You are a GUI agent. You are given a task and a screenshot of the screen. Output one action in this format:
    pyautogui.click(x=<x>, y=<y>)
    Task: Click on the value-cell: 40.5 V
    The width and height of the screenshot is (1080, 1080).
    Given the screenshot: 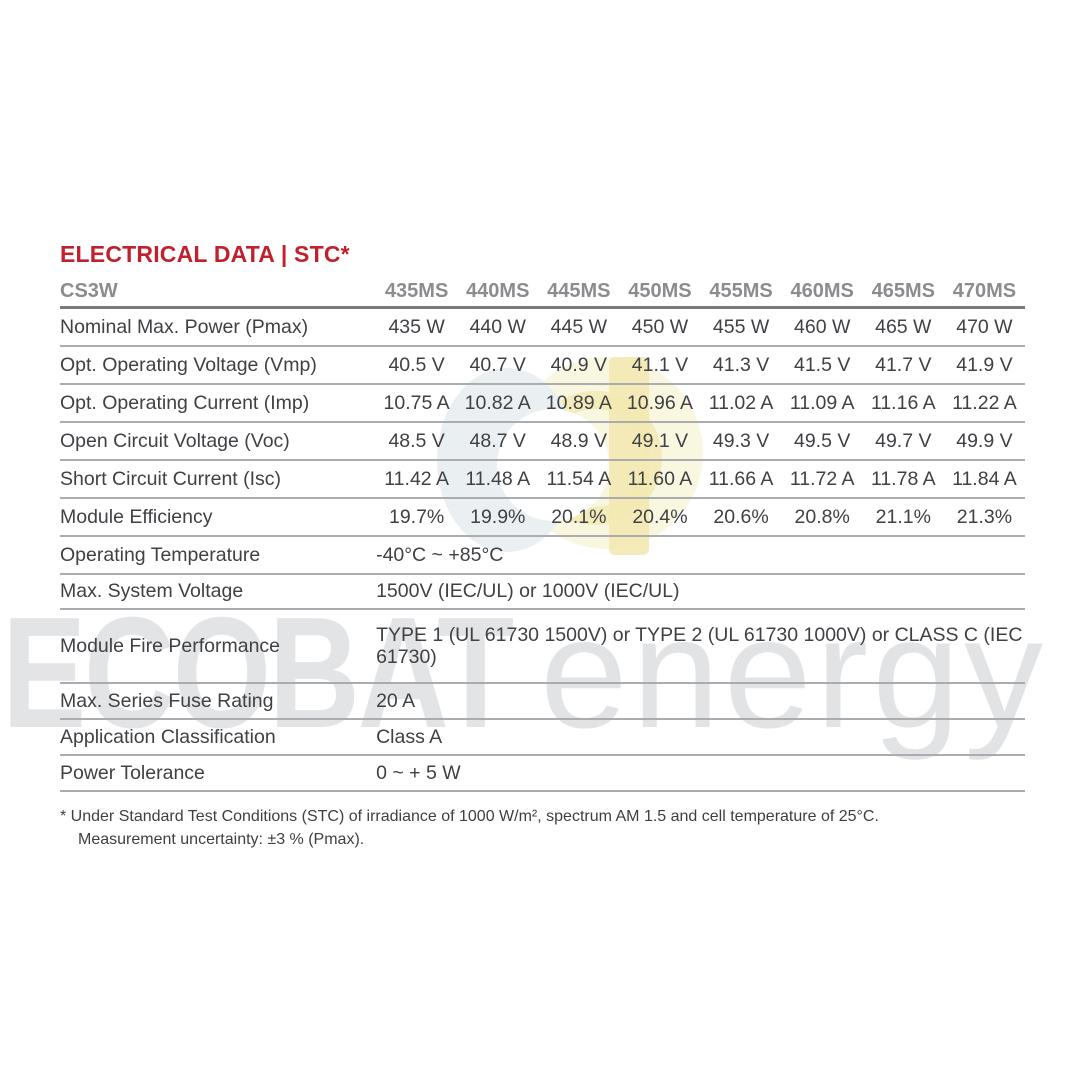 What is the action you would take?
    pyautogui.click(x=417, y=365)
    